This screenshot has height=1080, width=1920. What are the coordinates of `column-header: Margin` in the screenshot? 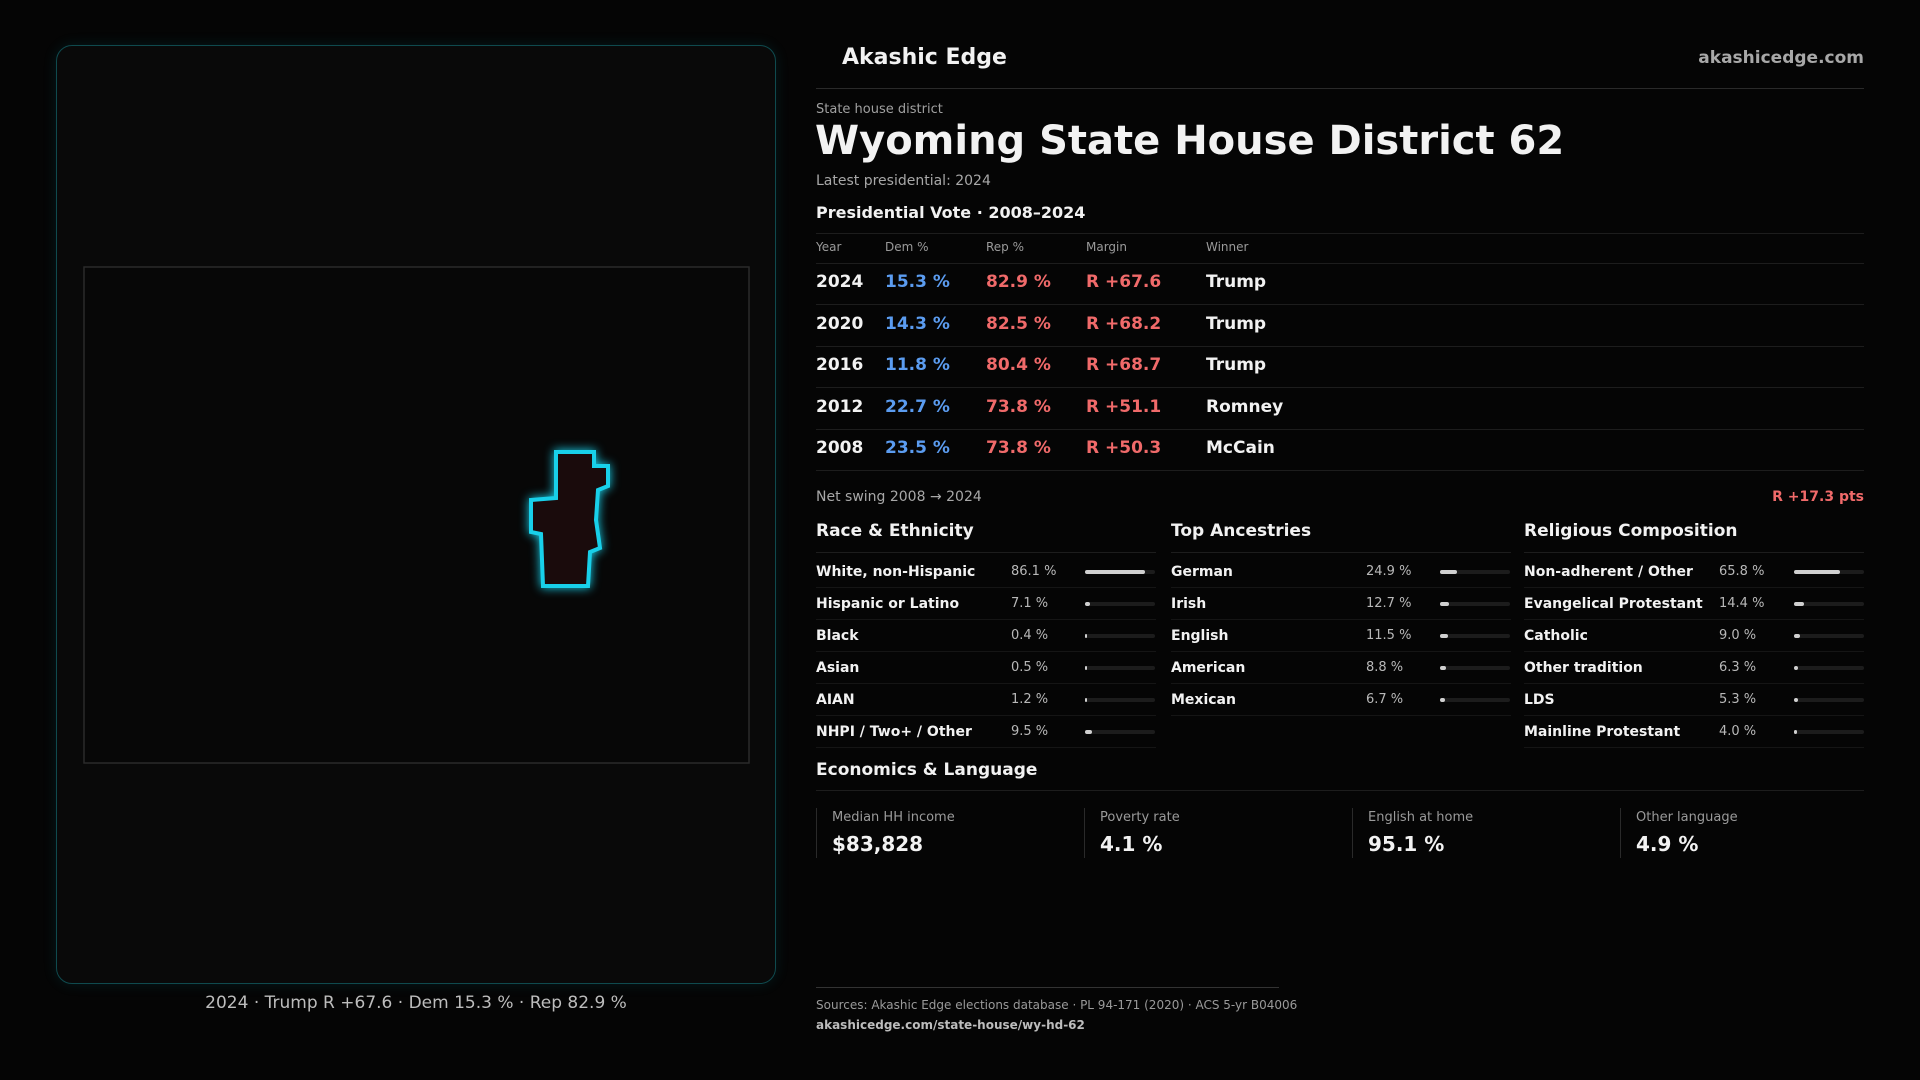 It's located at (1106, 247).